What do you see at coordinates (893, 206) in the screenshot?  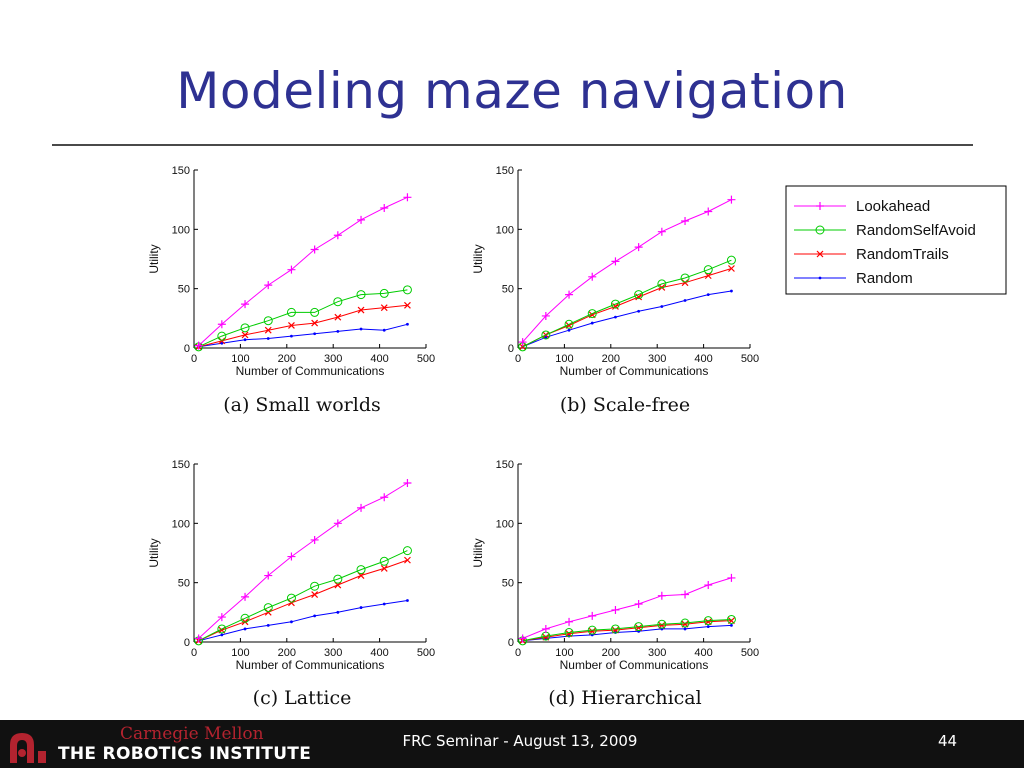 I see `legend-label-Lookahead: Lookahead` at bounding box center [893, 206].